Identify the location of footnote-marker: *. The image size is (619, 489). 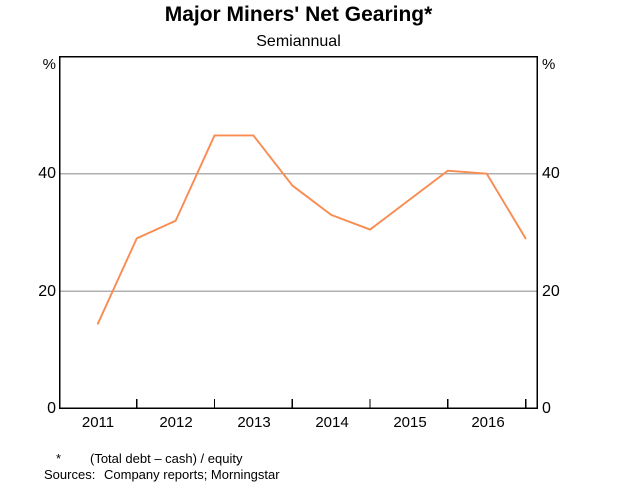
(59, 458).